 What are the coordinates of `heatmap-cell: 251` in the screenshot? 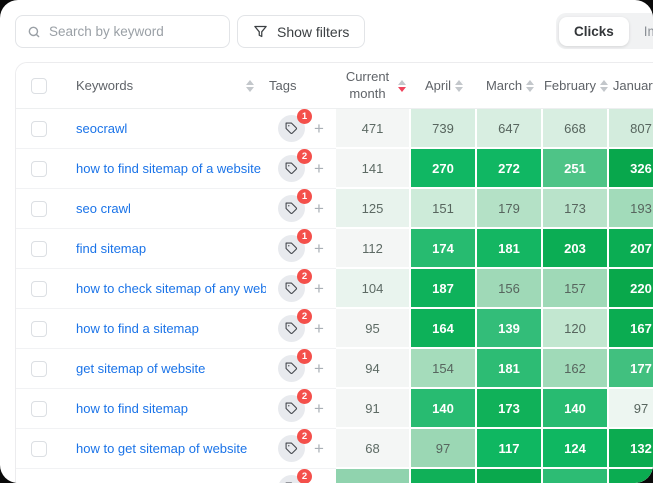 It's located at (576, 169).